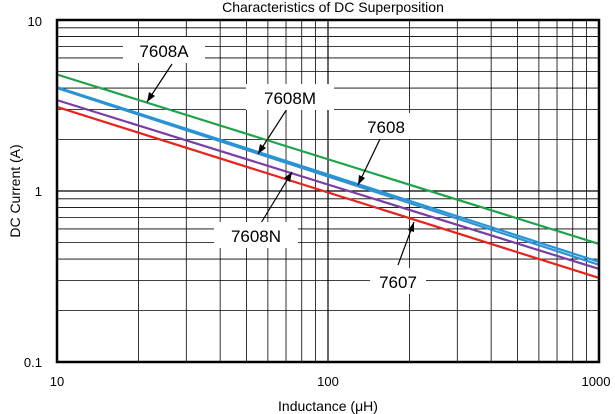  Describe the element at coordinates (328, 406) in the screenshot. I see `x-axis-label: Inductance (μH)` at that location.